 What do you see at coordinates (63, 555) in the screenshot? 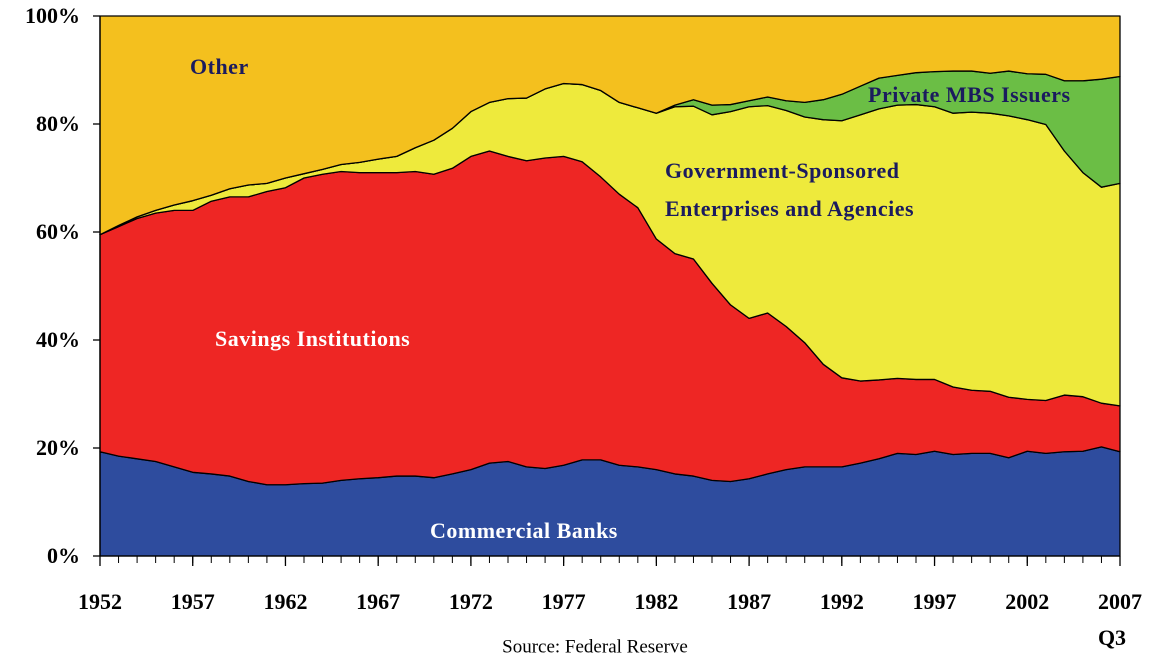
I see `y-tick-label: 0%` at bounding box center [63, 555].